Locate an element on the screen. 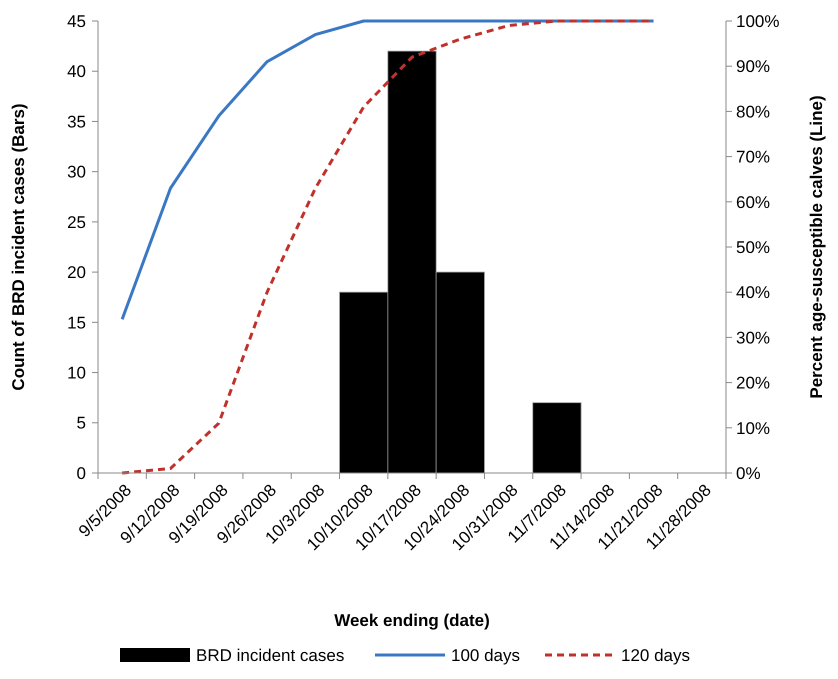 Image resolution: width=838 pixels, height=679 pixels. legend-label: 100 days is located at coordinates (485, 655).